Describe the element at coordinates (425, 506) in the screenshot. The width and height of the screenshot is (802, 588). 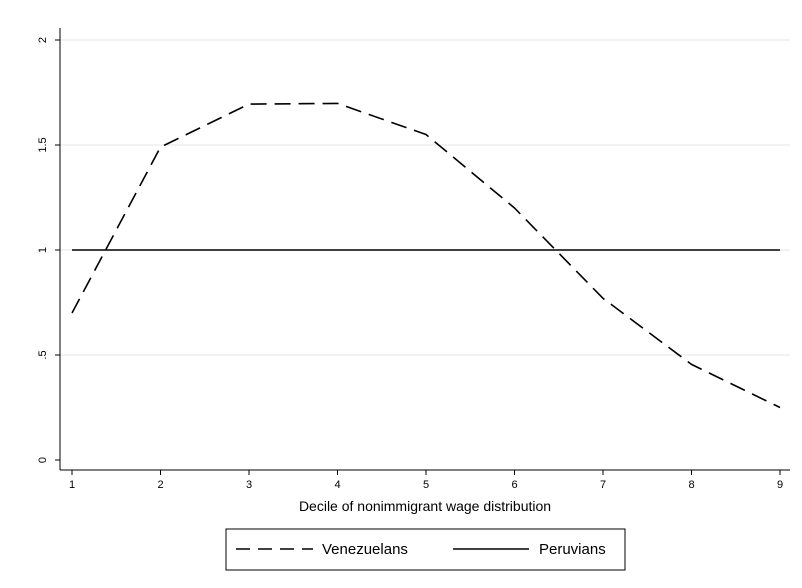
I see `x-axis-title: Decile of nonimmigrant wage distribution` at that location.